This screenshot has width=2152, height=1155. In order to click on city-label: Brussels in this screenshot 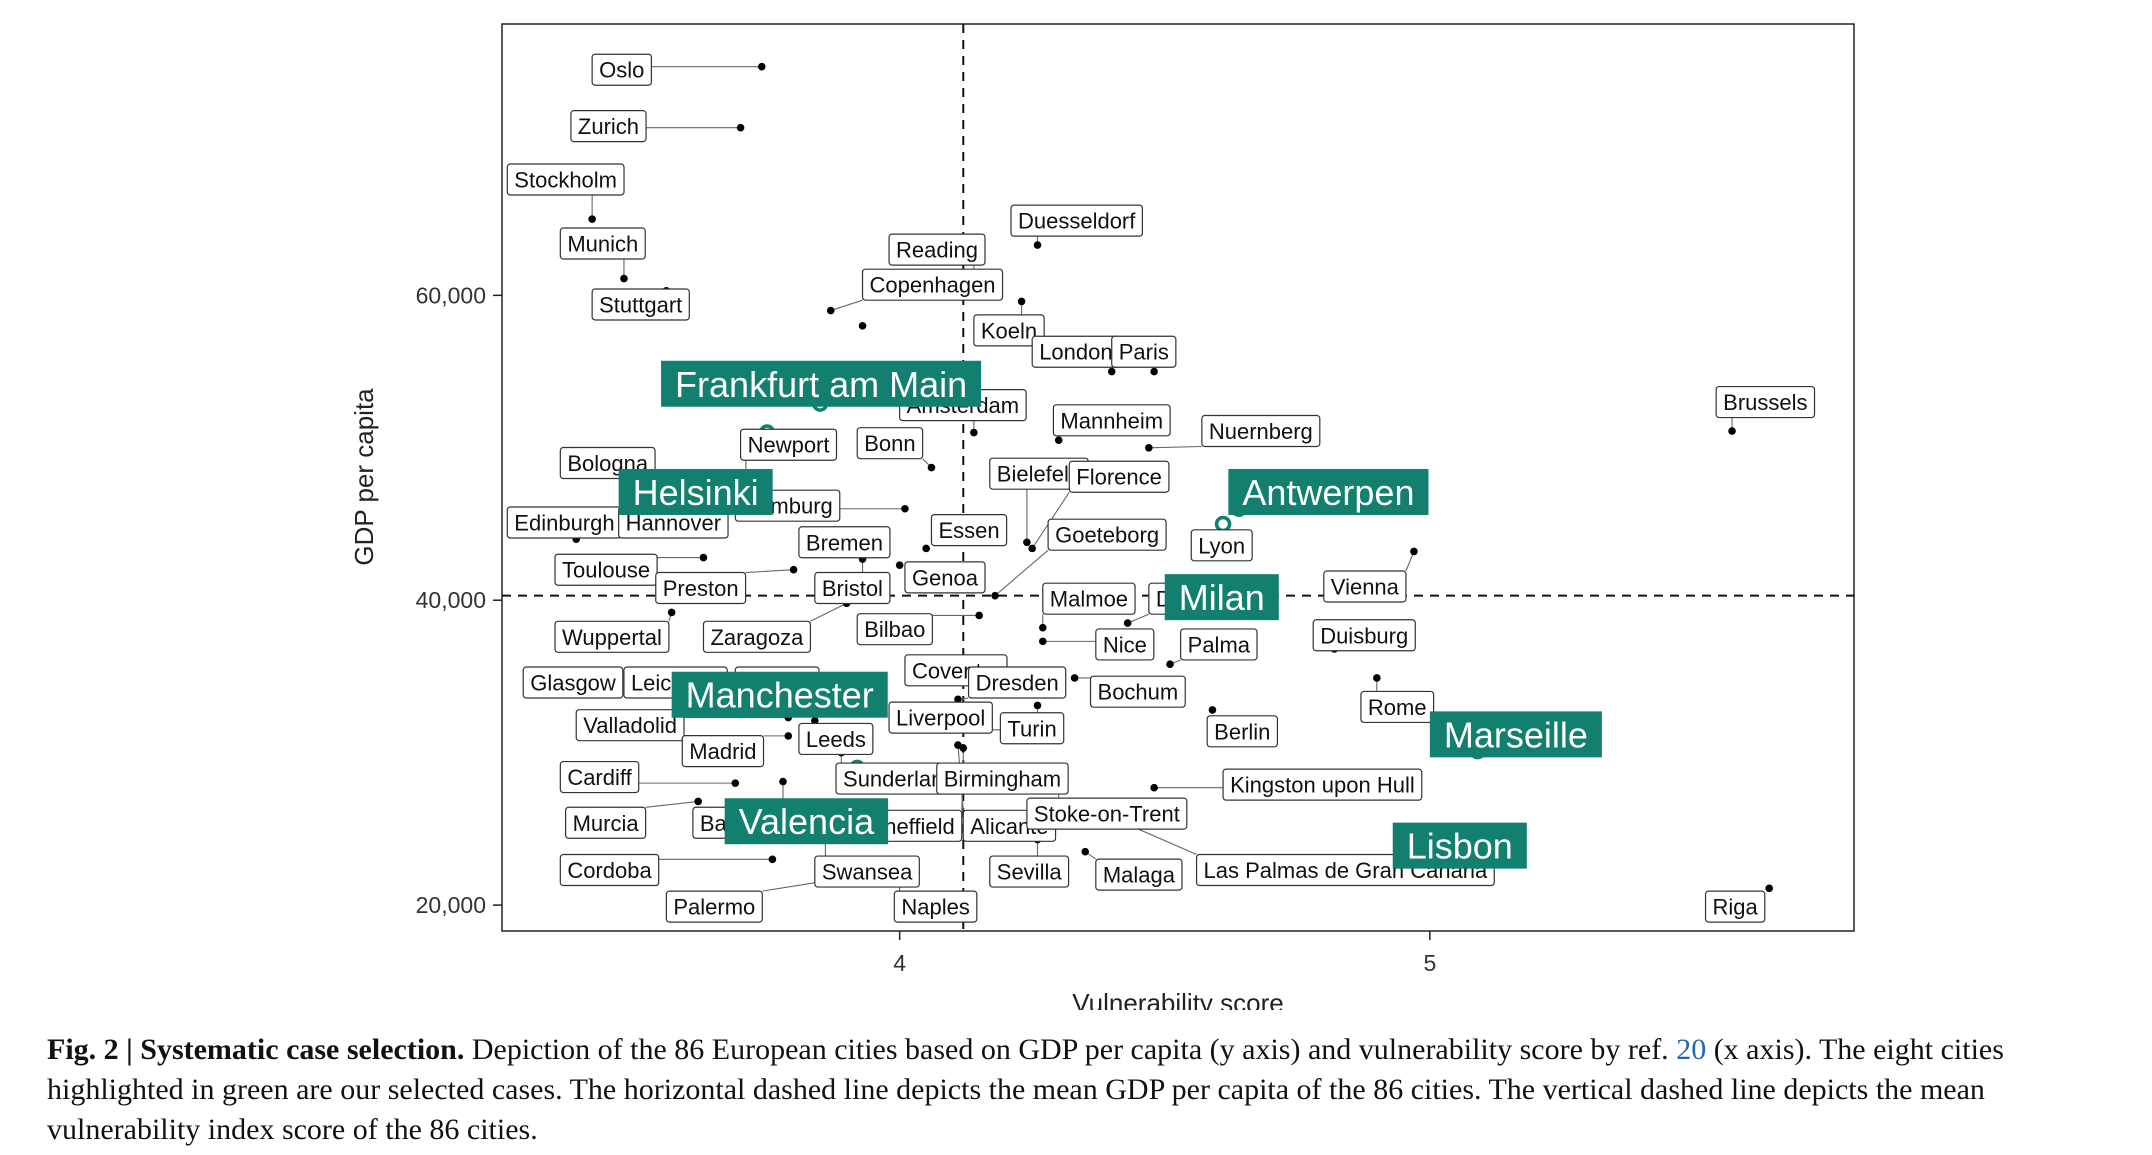, I will do `click(1765, 402)`.